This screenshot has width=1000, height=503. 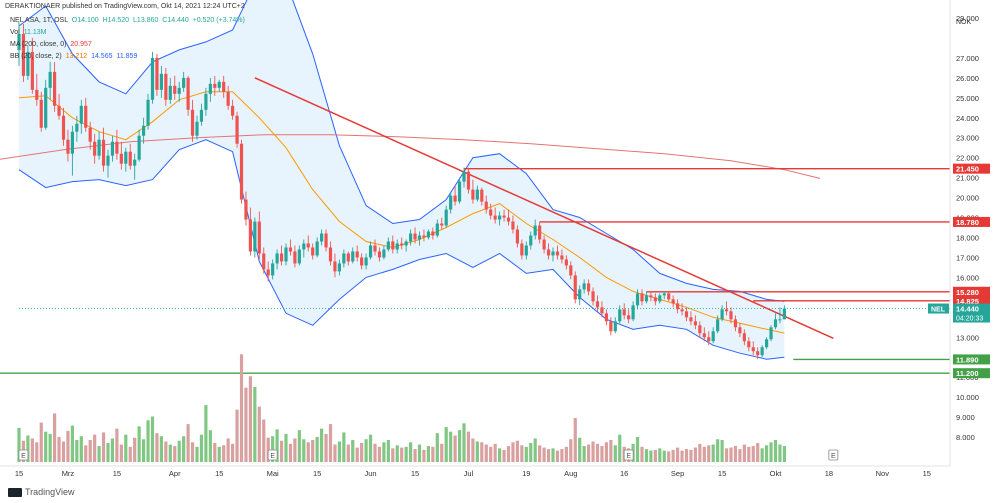 I want to click on price-label-text: 11.200, so click(x=967, y=373).